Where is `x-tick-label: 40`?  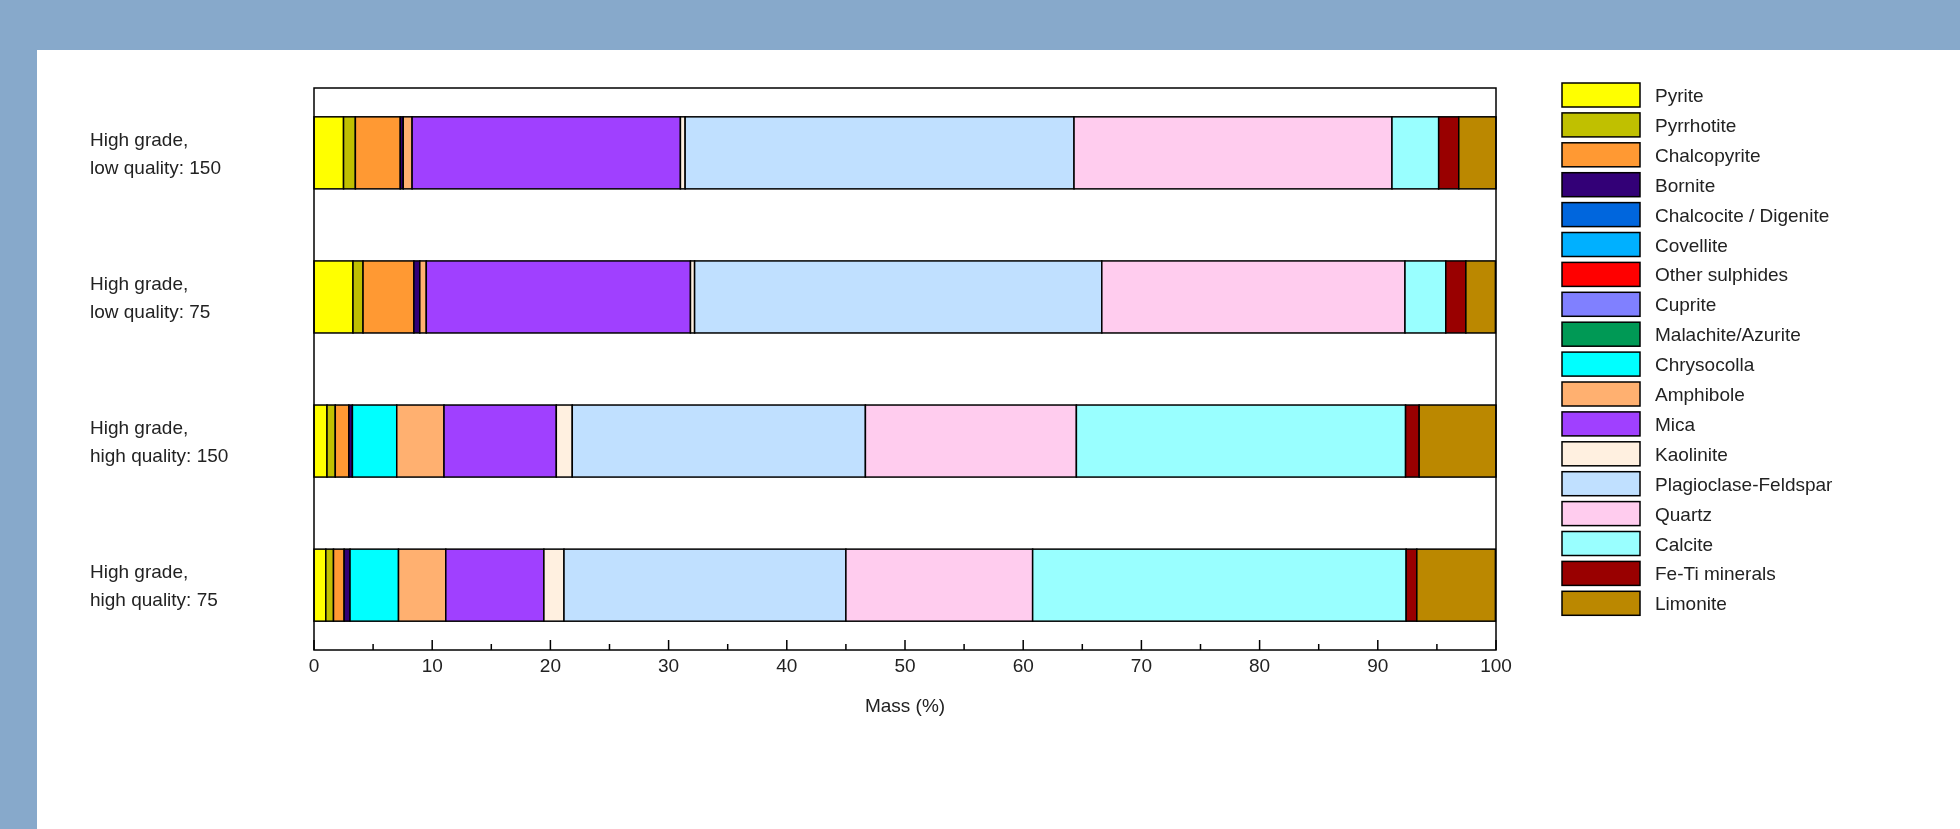 x-tick-label: 40 is located at coordinates (787, 665).